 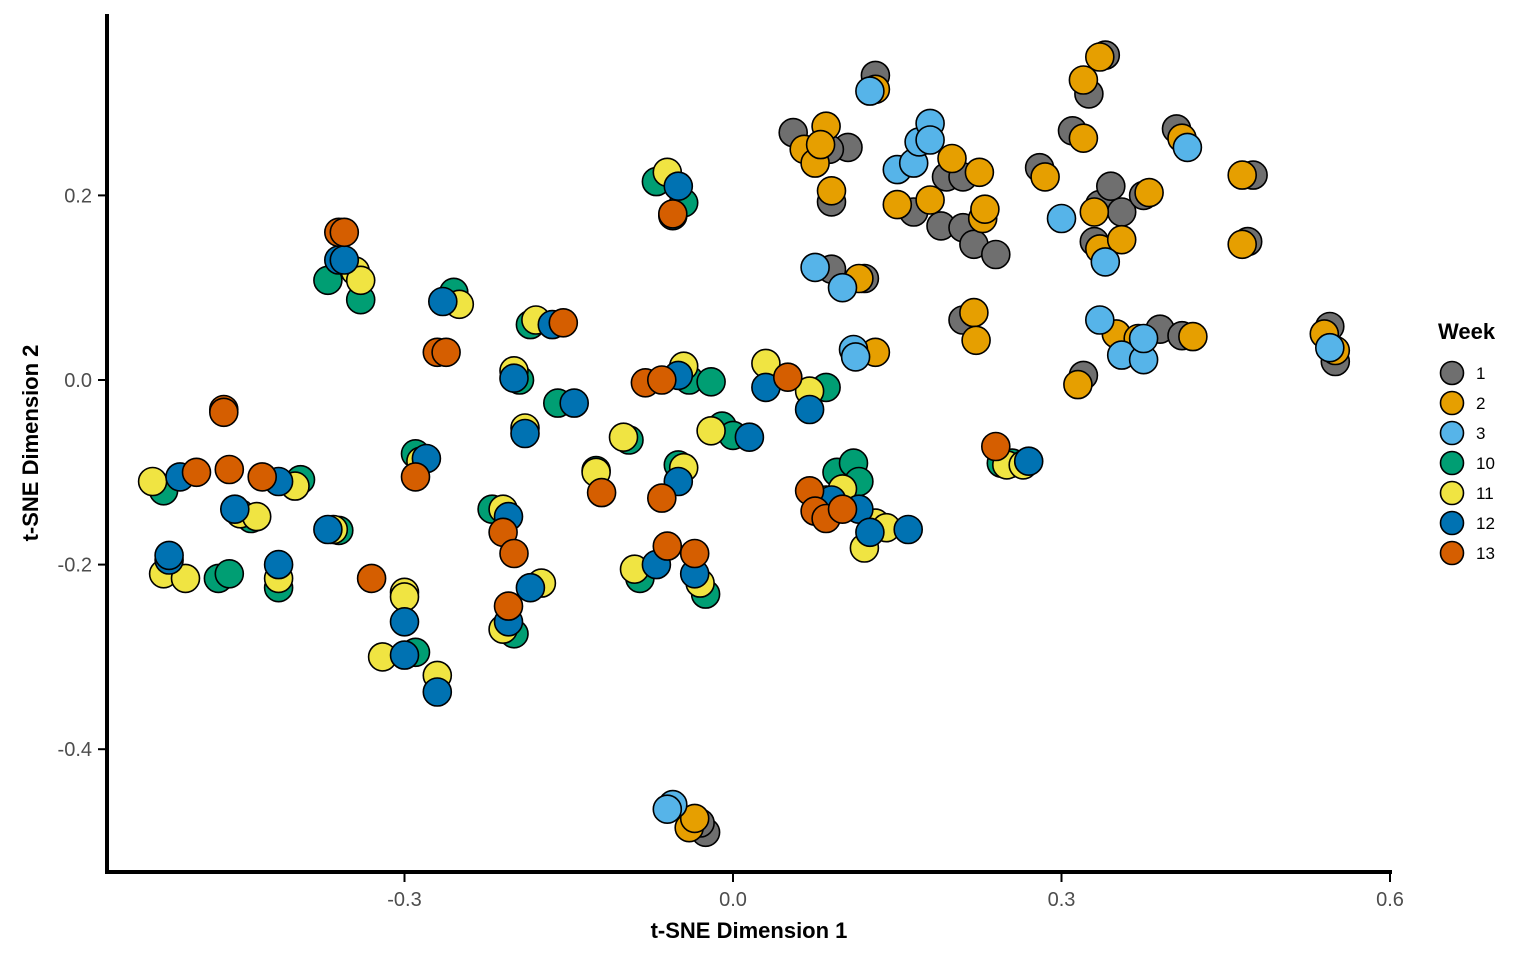 I want to click on legend-label-week-1: 1, so click(x=1480, y=373).